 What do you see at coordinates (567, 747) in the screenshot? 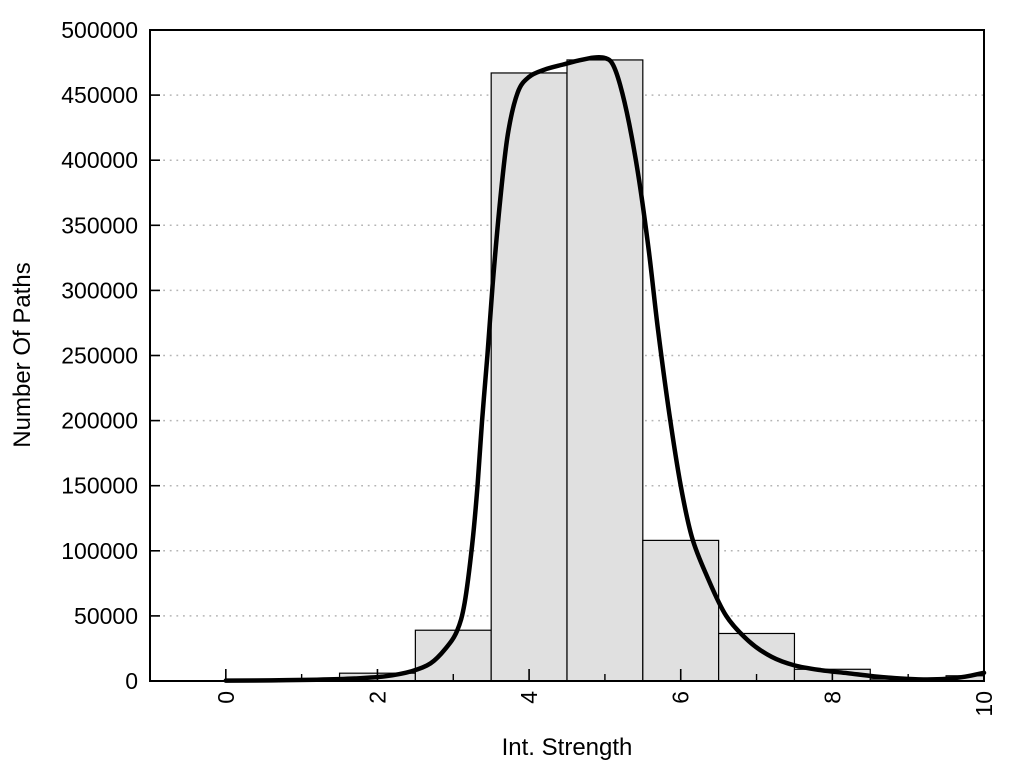
I see `x-axis-title: Int. Strength` at bounding box center [567, 747].